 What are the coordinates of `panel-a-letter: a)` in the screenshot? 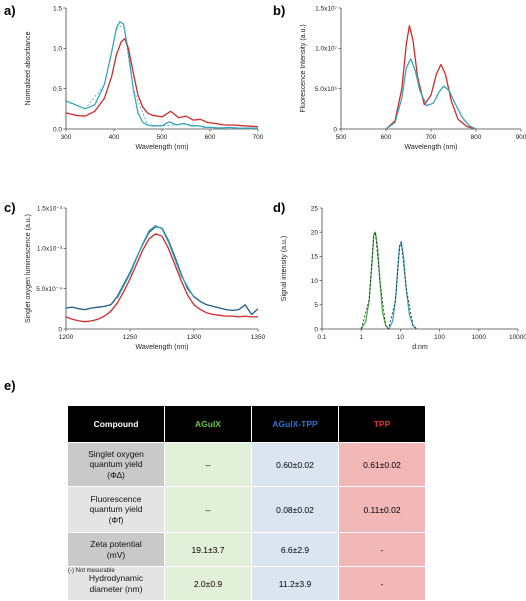 It's located at (10, 10).